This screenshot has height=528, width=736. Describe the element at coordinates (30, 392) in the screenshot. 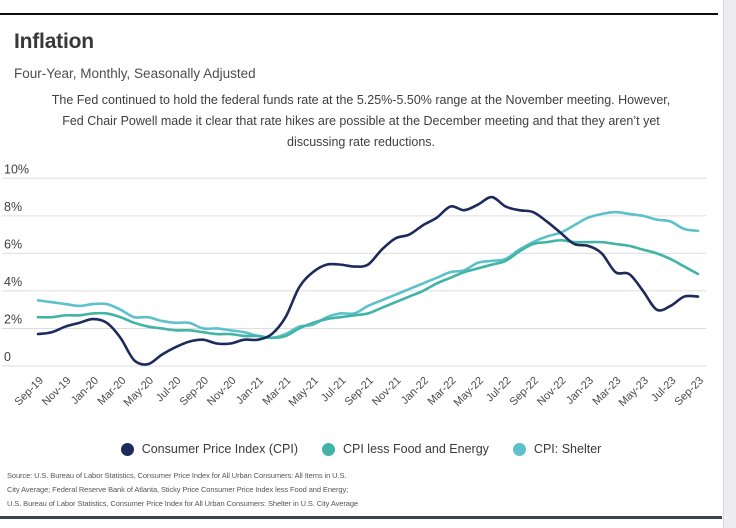

I see `x-tick-label: Sep-19` at that location.